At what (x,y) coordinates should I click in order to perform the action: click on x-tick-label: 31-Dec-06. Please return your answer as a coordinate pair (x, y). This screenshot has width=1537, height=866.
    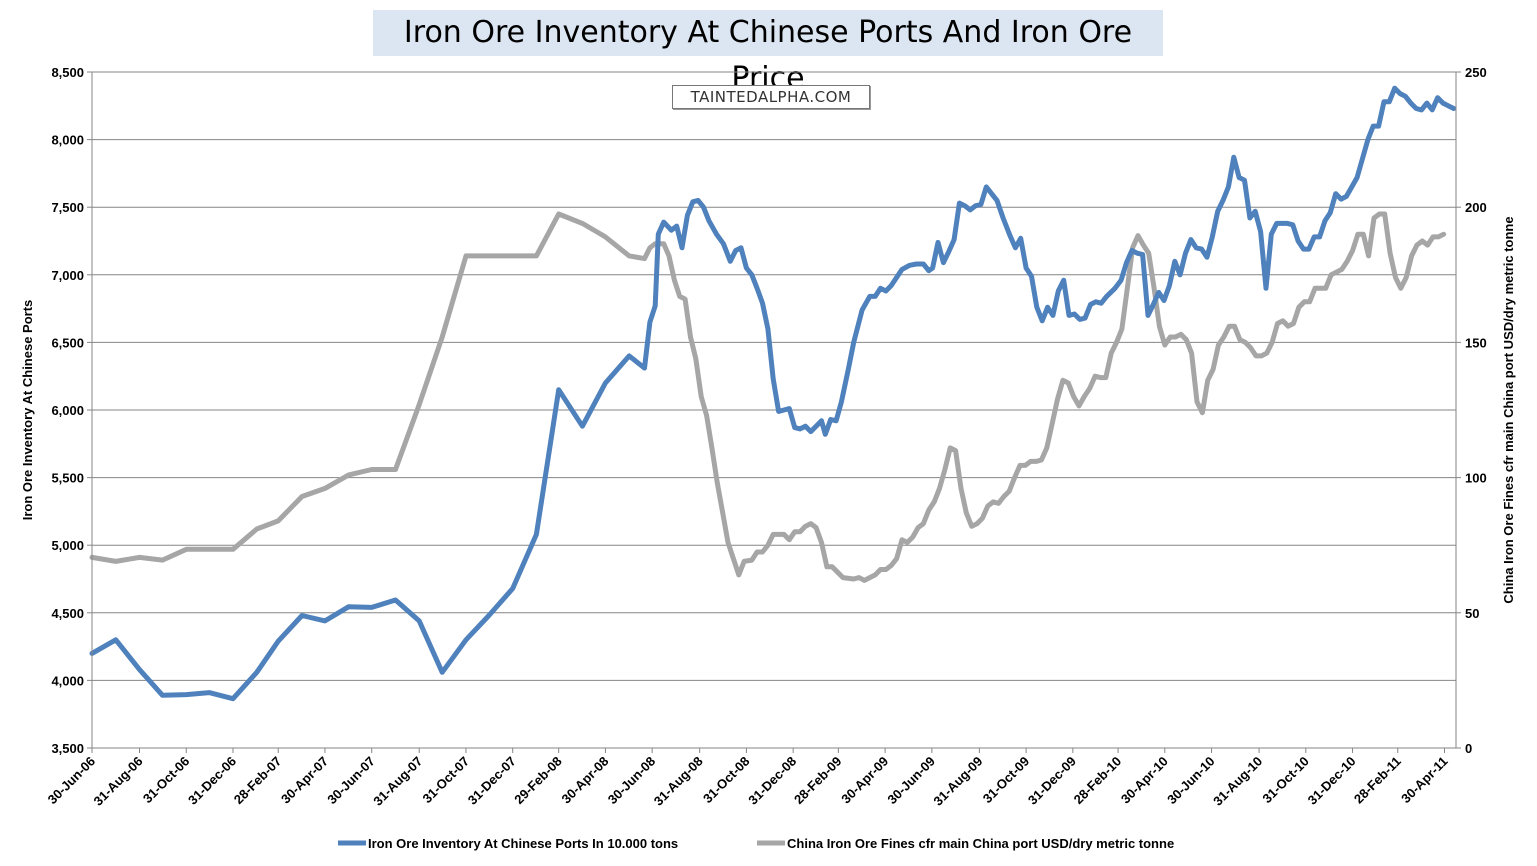
    Looking at the image, I should click on (212, 781).